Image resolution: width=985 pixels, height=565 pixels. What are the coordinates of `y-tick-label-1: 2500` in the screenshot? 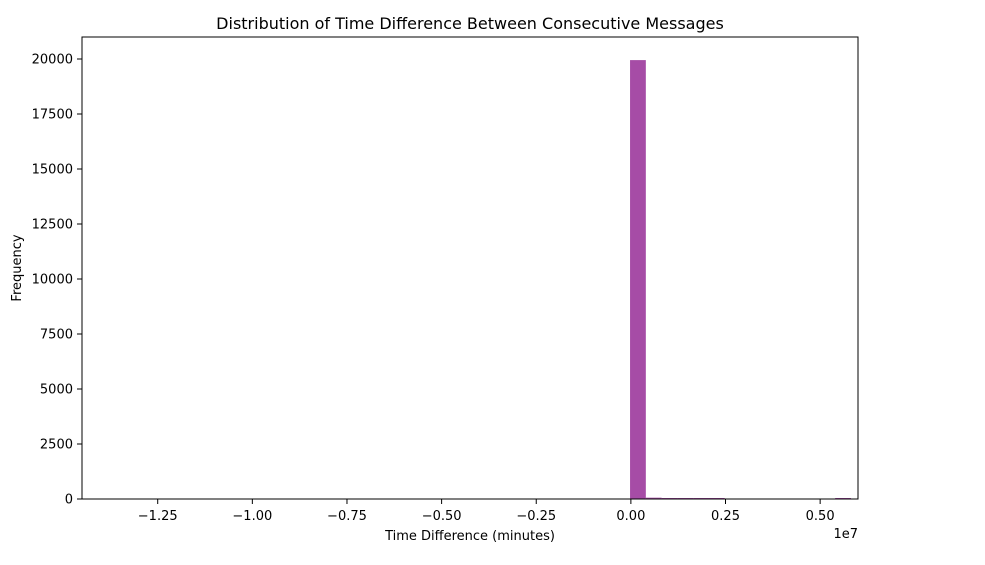 It's located at (56, 445).